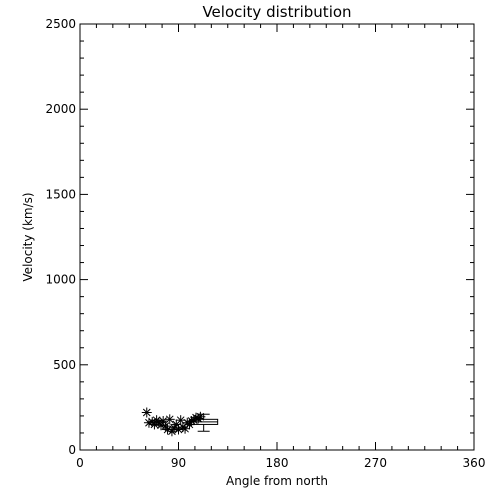  I want to click on x-tick-label: 90, so click(178, 463).